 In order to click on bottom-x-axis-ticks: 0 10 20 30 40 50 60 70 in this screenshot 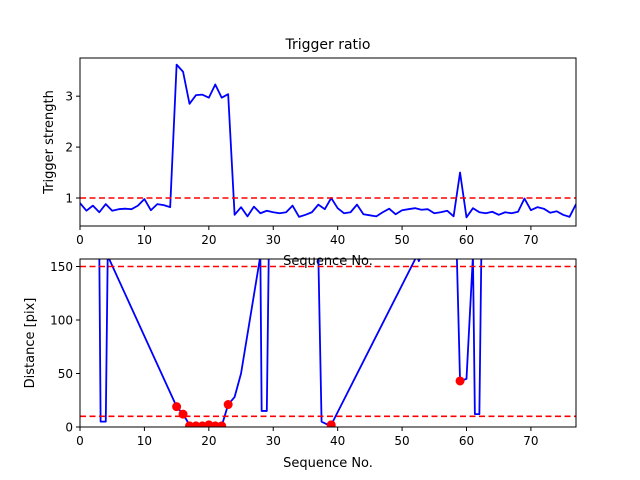, I will do `click(307, 437)`.